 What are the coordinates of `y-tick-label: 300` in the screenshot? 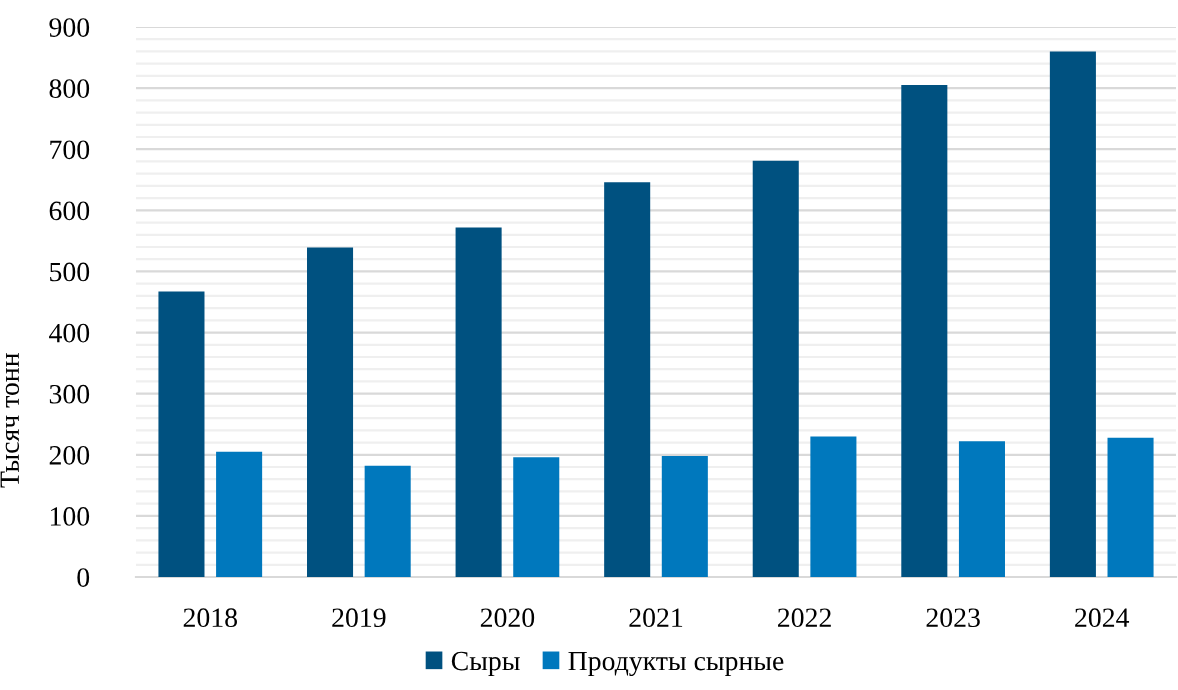 It's located at (69, 394).